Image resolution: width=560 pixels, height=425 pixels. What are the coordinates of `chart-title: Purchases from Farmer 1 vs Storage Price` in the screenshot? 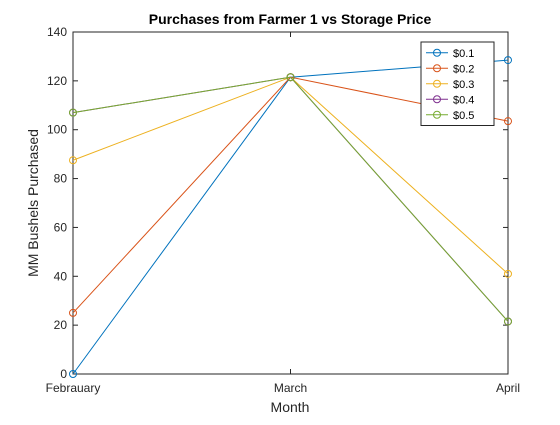 It's located at (290, 19).